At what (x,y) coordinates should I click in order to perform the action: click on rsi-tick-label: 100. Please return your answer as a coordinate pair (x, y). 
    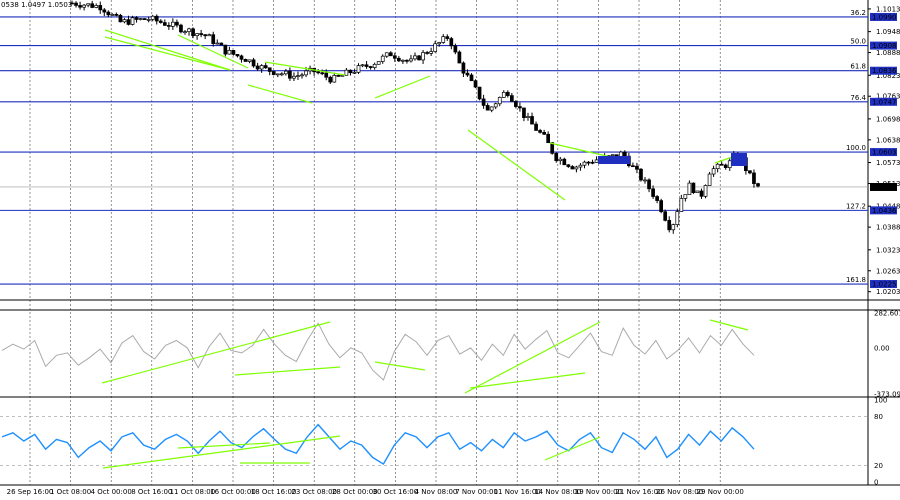
    Looking at the image, I should click on (880, 401).